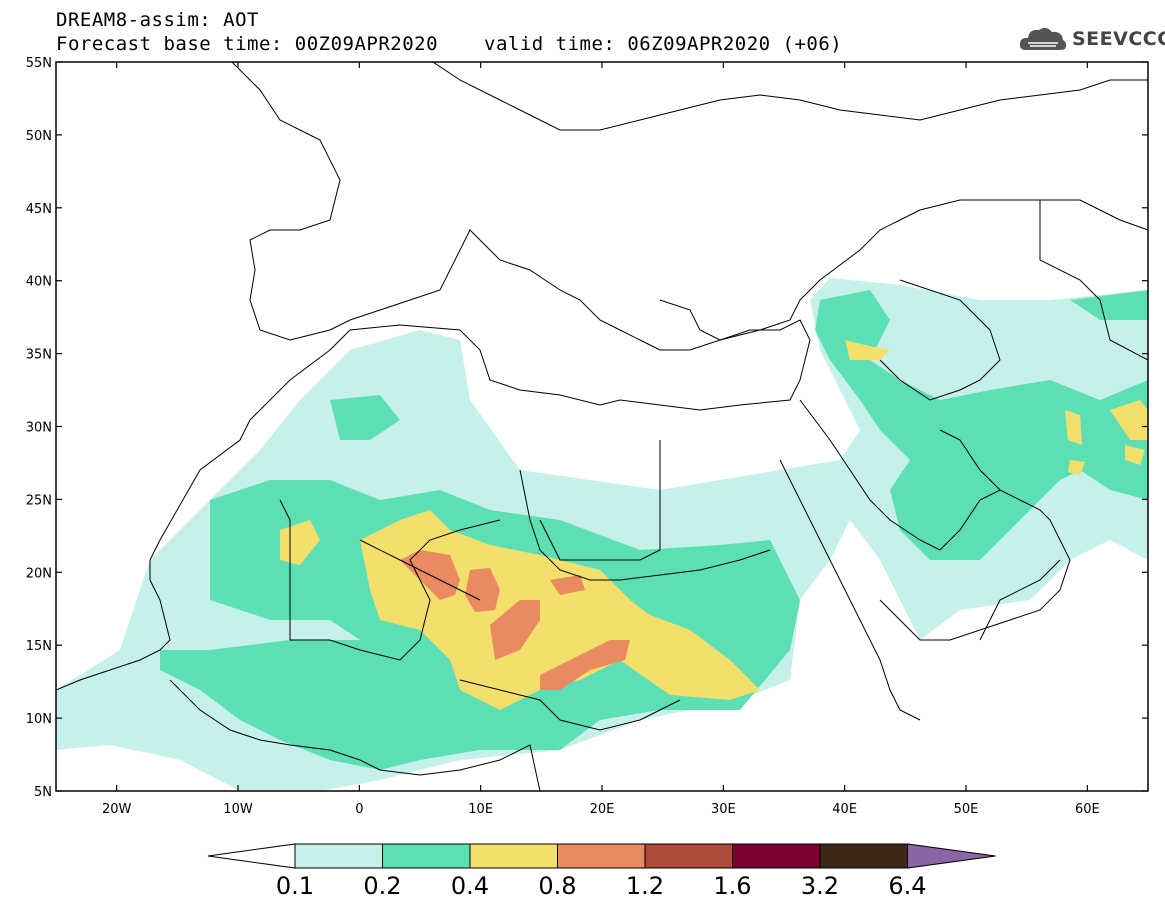 This screenshot has width=1165, height=905. I want to click on lat-tick-label: 45N, so click(39, 209).